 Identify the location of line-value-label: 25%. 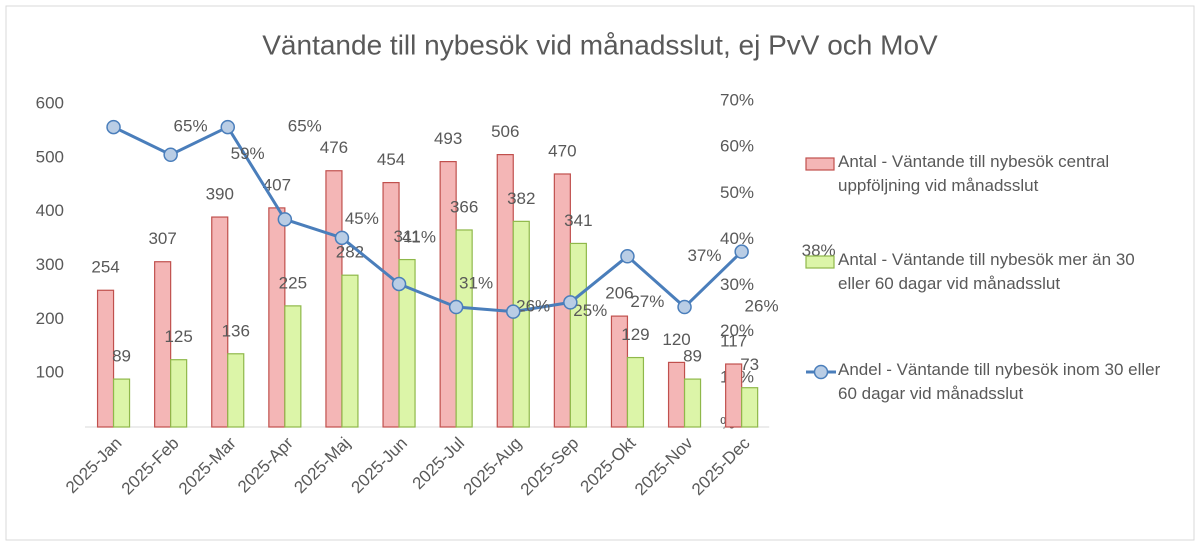
(590, 310).